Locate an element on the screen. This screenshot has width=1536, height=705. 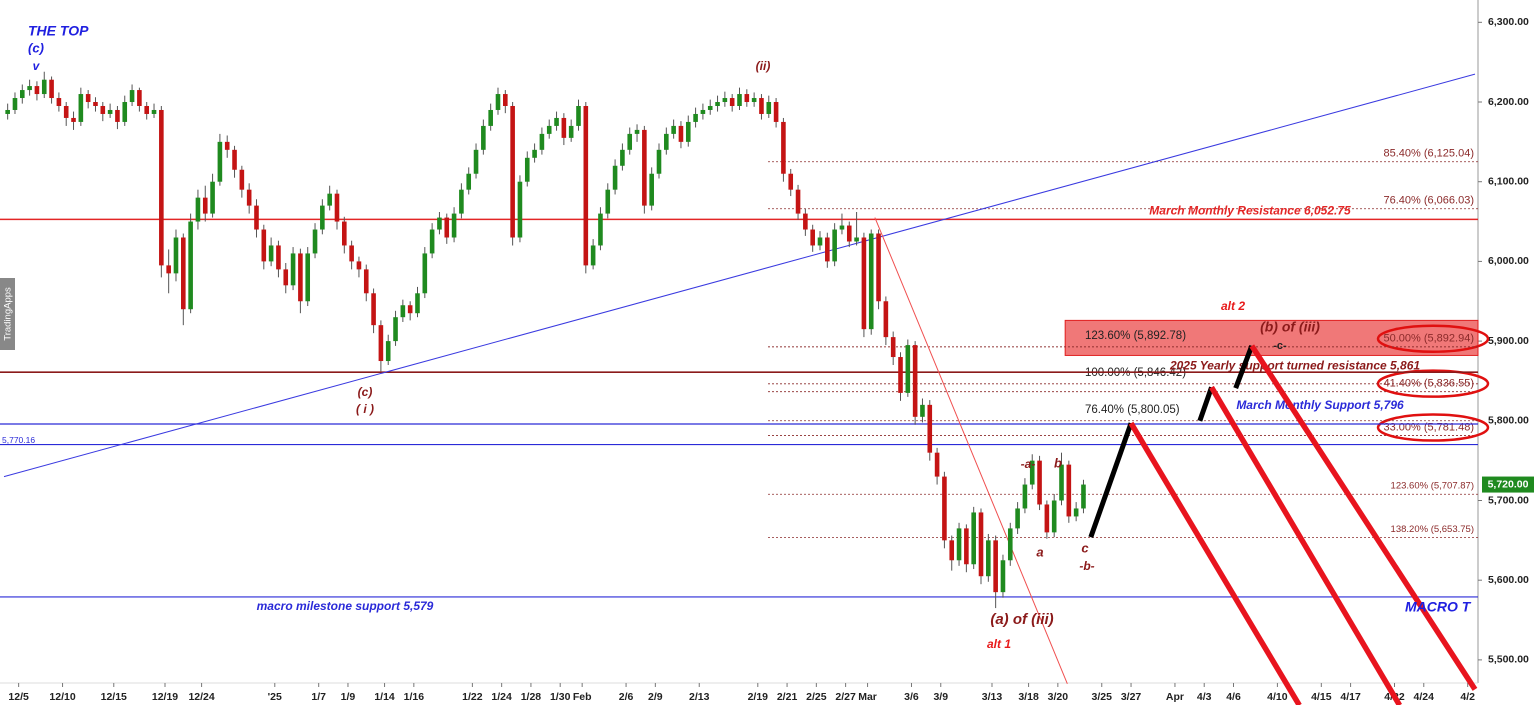
annotation: (a) of (iii) is located at coordinates (1021, 619).